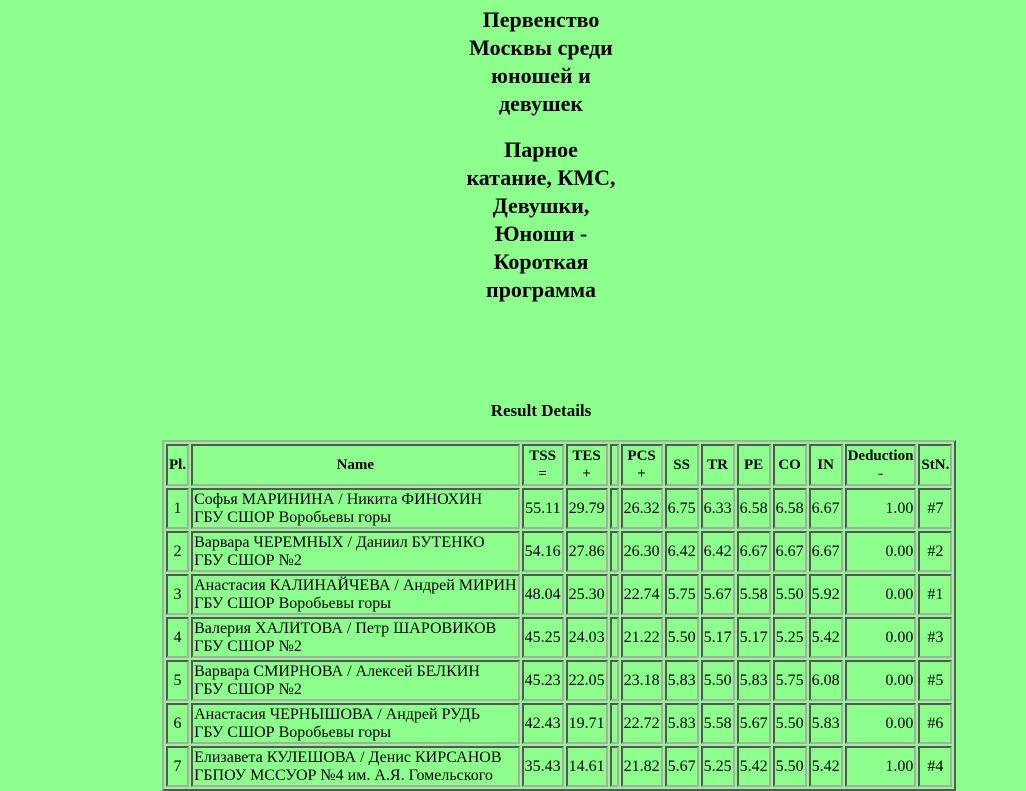 This screenshot has height=791, width=1026. What do you see at coordinates (789, 551) in the screenshot?
I see `co-cell: 6.67` at bounding box center [789, 551].